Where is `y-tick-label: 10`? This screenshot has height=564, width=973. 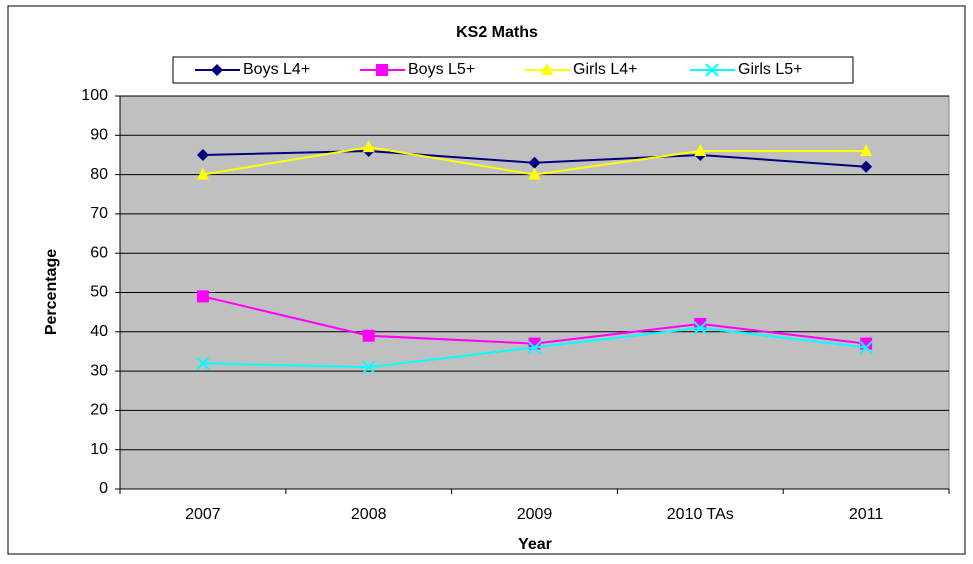 y-tick-label: 10 is located at coordinates (99, 449).